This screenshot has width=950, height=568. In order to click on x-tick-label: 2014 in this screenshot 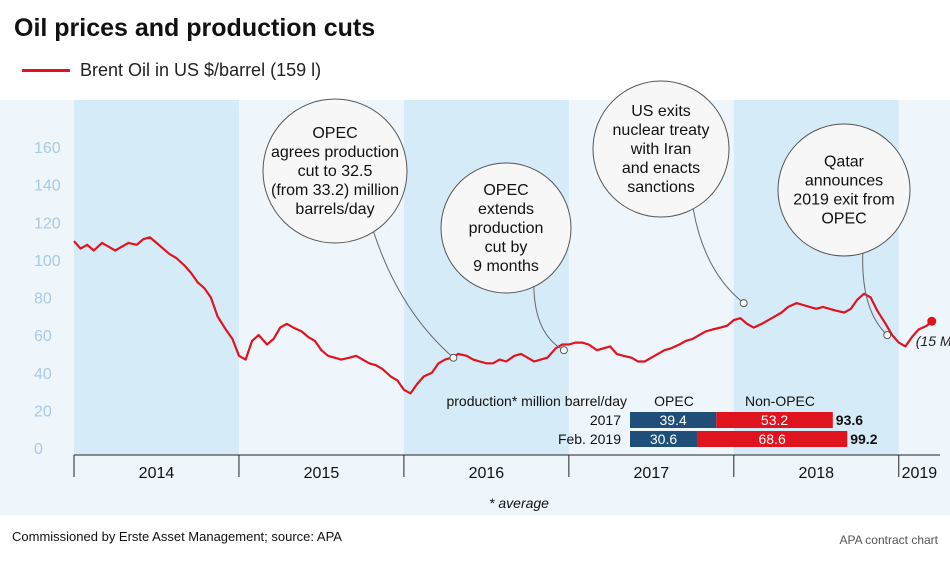, I will do `click(157, 473)`.